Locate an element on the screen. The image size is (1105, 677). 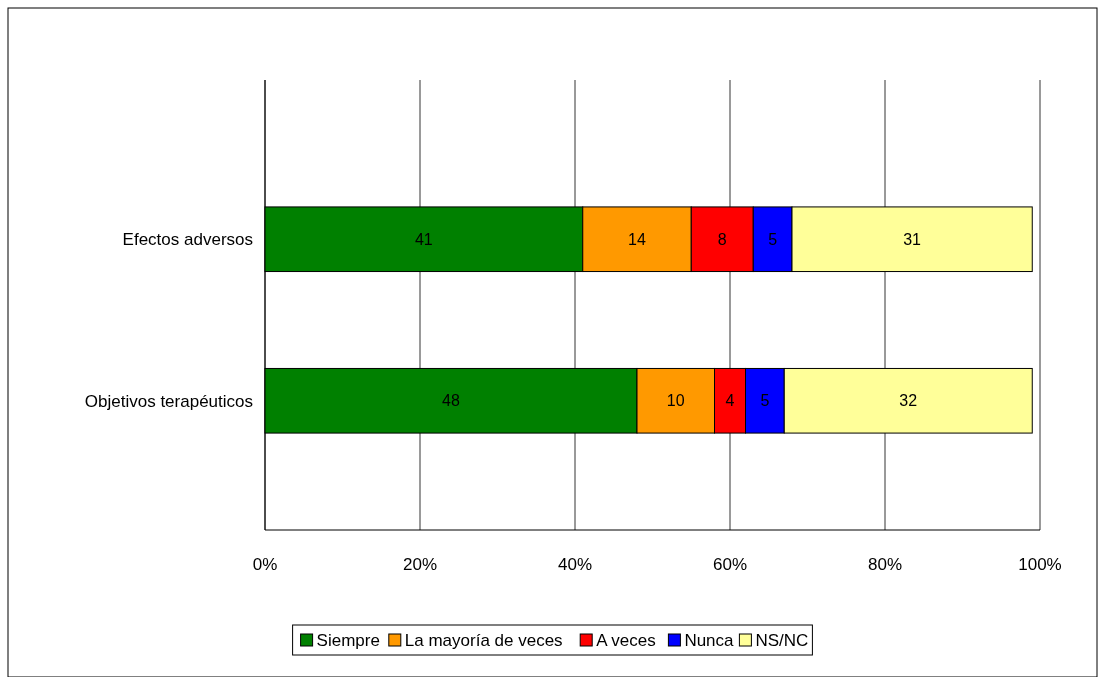
x-tick-label: 0% is located at coordinates (265, 564).